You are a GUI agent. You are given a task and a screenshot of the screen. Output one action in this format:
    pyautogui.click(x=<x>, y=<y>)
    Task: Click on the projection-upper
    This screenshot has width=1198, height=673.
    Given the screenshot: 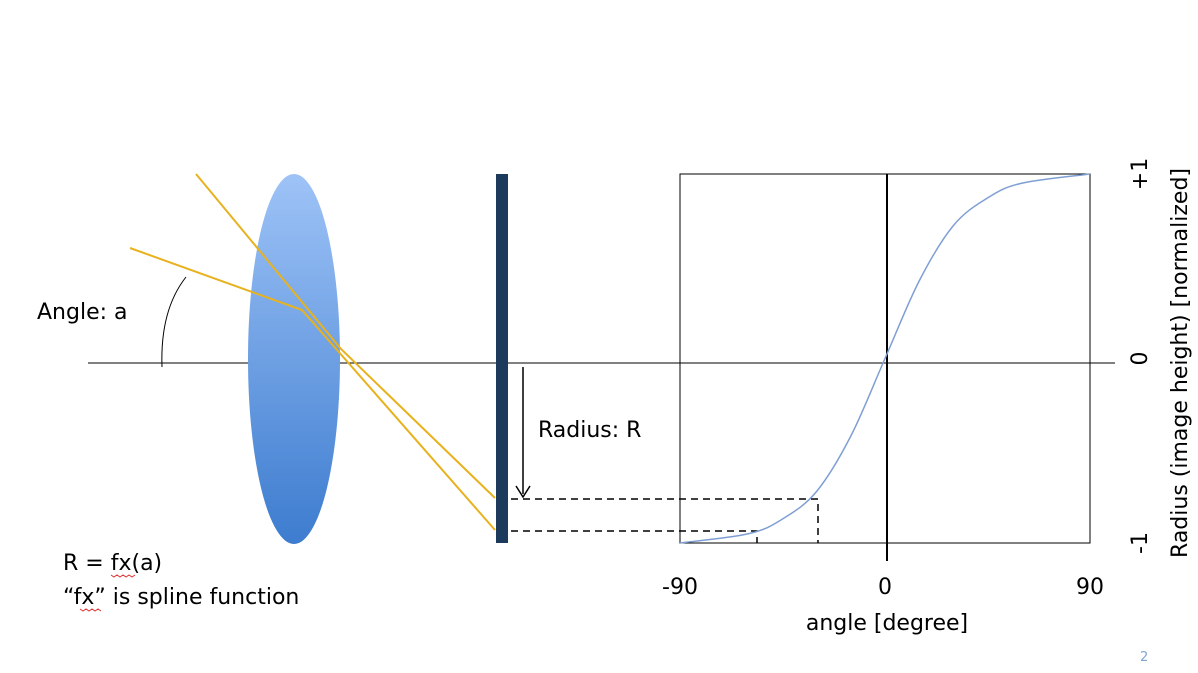 What is the action you would take?
    pyautogui.click(x=665, y=520)
    